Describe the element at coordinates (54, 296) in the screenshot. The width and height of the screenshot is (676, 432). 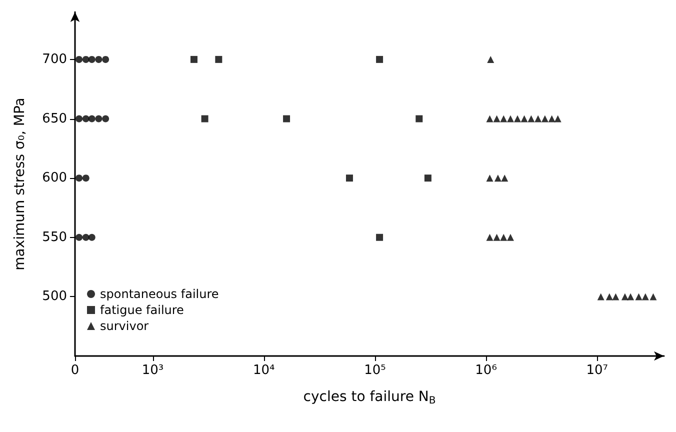
I see `y-tick-label: 500` at that location.